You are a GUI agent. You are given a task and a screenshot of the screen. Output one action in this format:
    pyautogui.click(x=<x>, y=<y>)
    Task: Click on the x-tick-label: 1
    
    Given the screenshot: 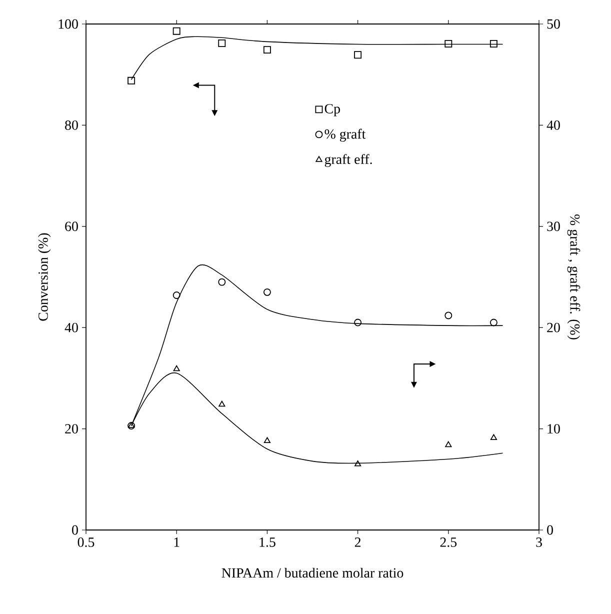 What is the action you would take?
    pyautogui.click(x=177, y=542)
    